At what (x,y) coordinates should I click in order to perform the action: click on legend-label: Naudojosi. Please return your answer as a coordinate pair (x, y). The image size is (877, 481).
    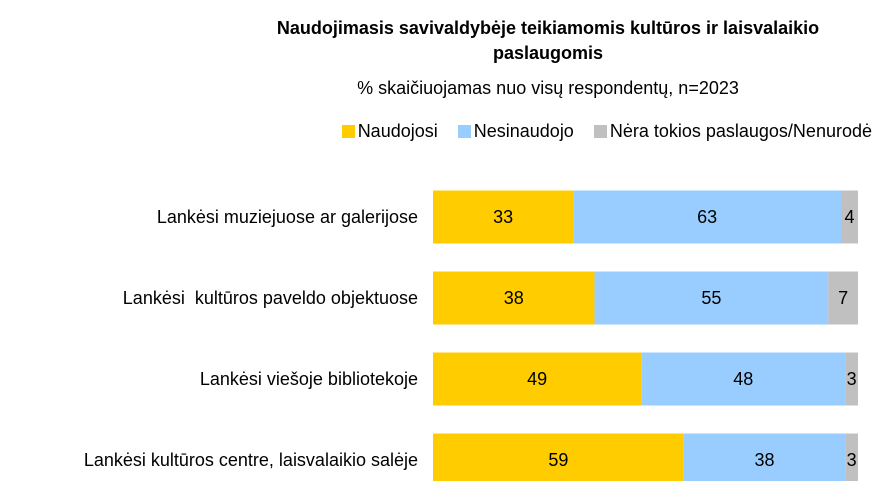
    Looking at the image, I should click on (397, 131).